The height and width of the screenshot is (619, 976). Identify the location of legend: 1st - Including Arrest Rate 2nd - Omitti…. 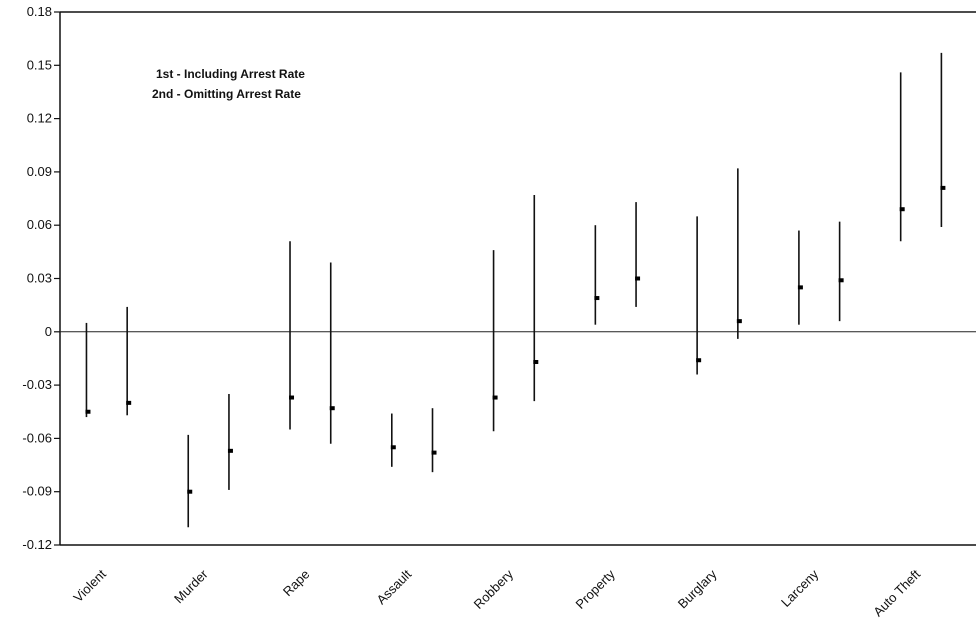
(228, 84).